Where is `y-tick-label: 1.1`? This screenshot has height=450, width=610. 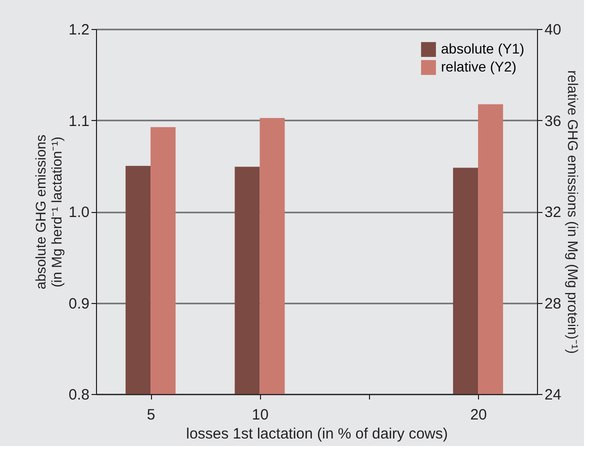 y-tick-label: 1.1 is located at coordinates (79, 121).